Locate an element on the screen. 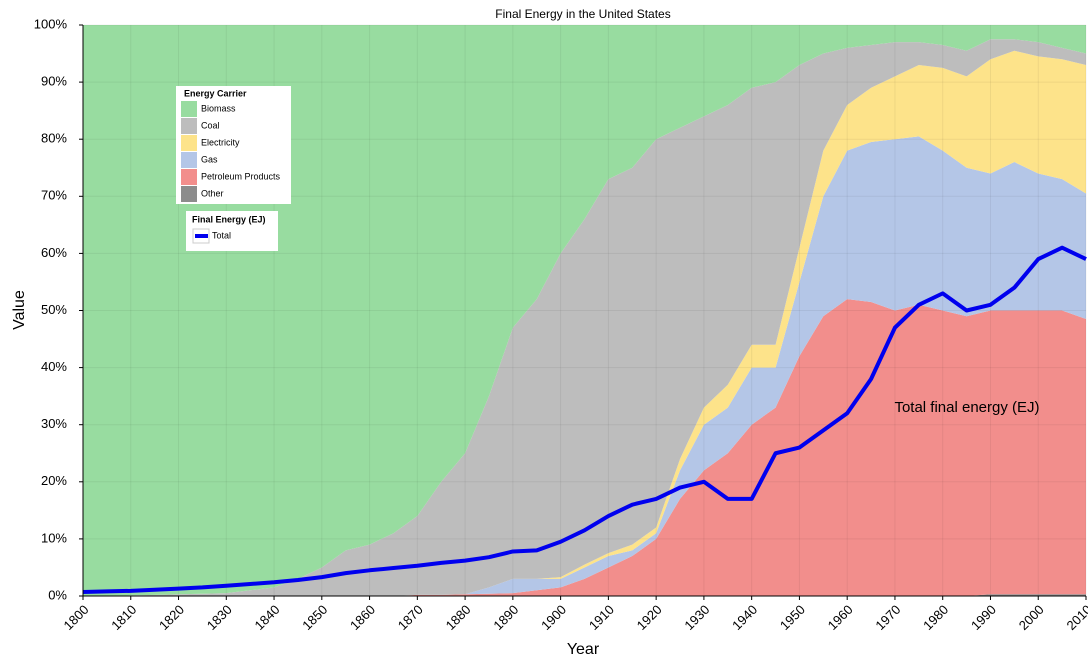  y-tick-label: 80% is located at coordinates (54, 138).